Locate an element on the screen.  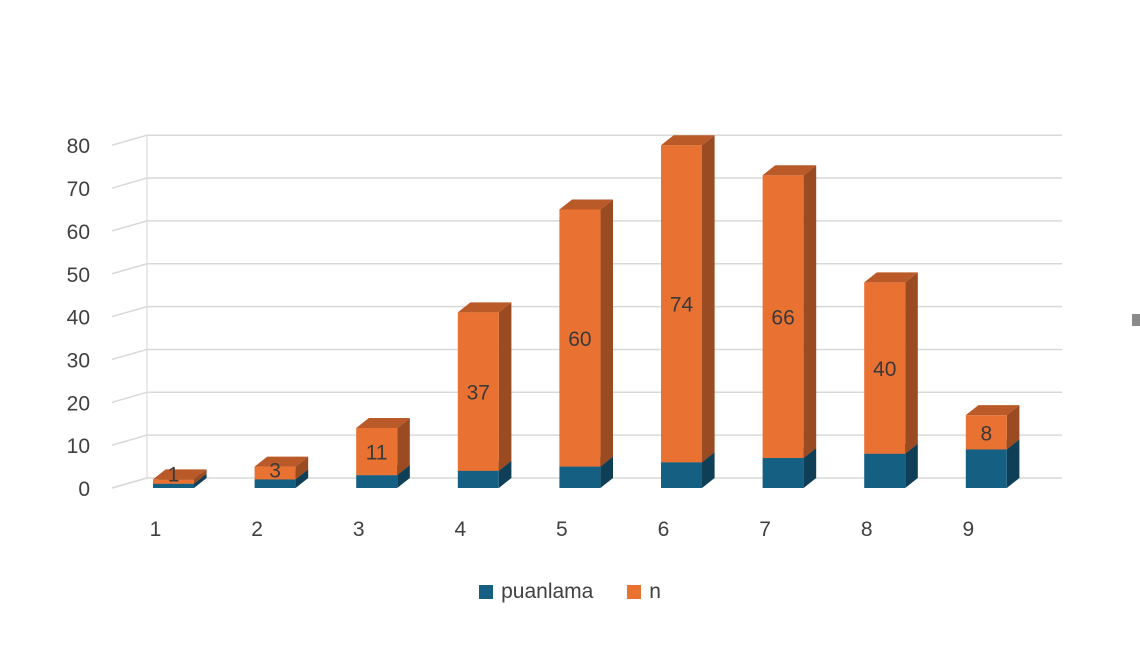
data-label-n-8: 40 is located at coordinates (884, 369).